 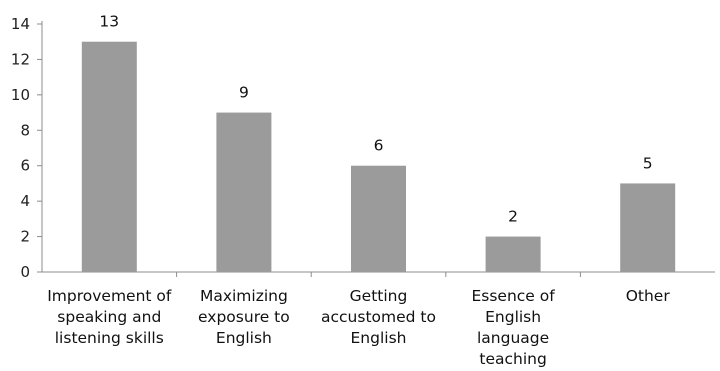 What do you see at coordinates (20, 59) in the screenshot?
I see `y-tick-label: 12` at bounding box center [20, 59].